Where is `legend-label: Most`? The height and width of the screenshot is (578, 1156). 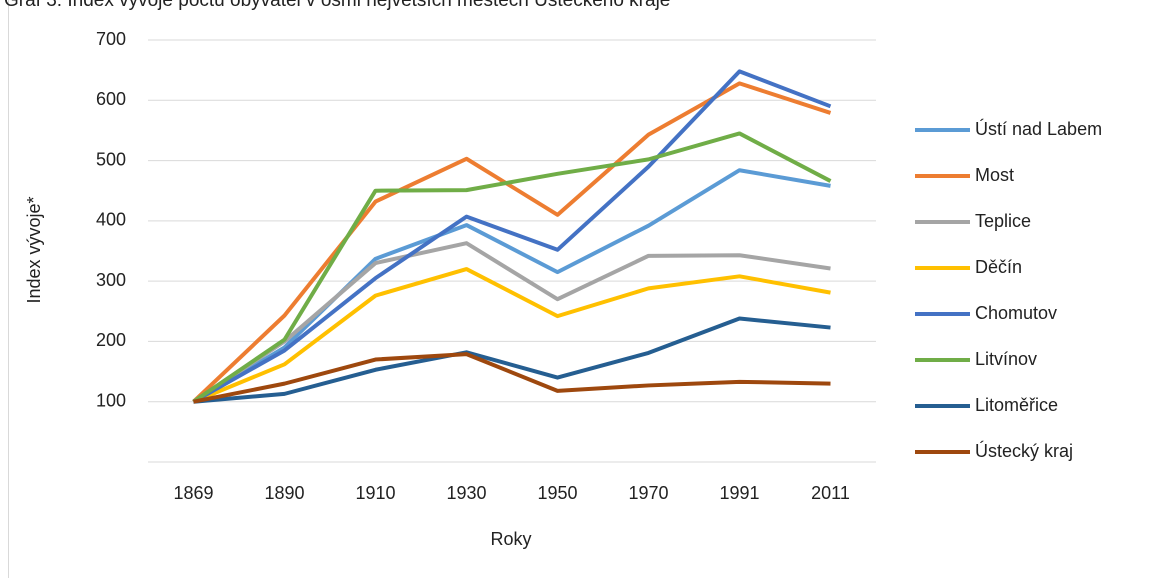
legend-label: Most is located at coordinates (994, 175).